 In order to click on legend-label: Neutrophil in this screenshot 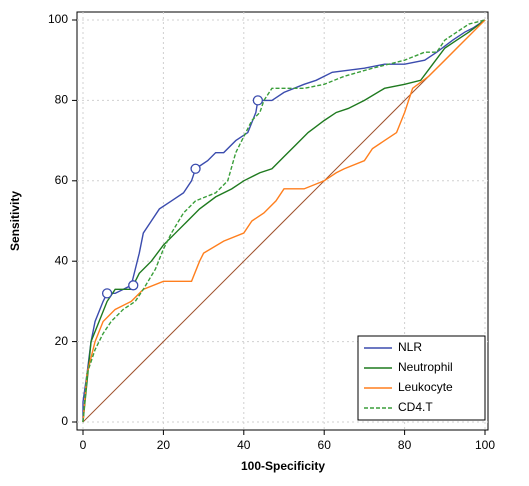, I will do `click(425, 367)`.